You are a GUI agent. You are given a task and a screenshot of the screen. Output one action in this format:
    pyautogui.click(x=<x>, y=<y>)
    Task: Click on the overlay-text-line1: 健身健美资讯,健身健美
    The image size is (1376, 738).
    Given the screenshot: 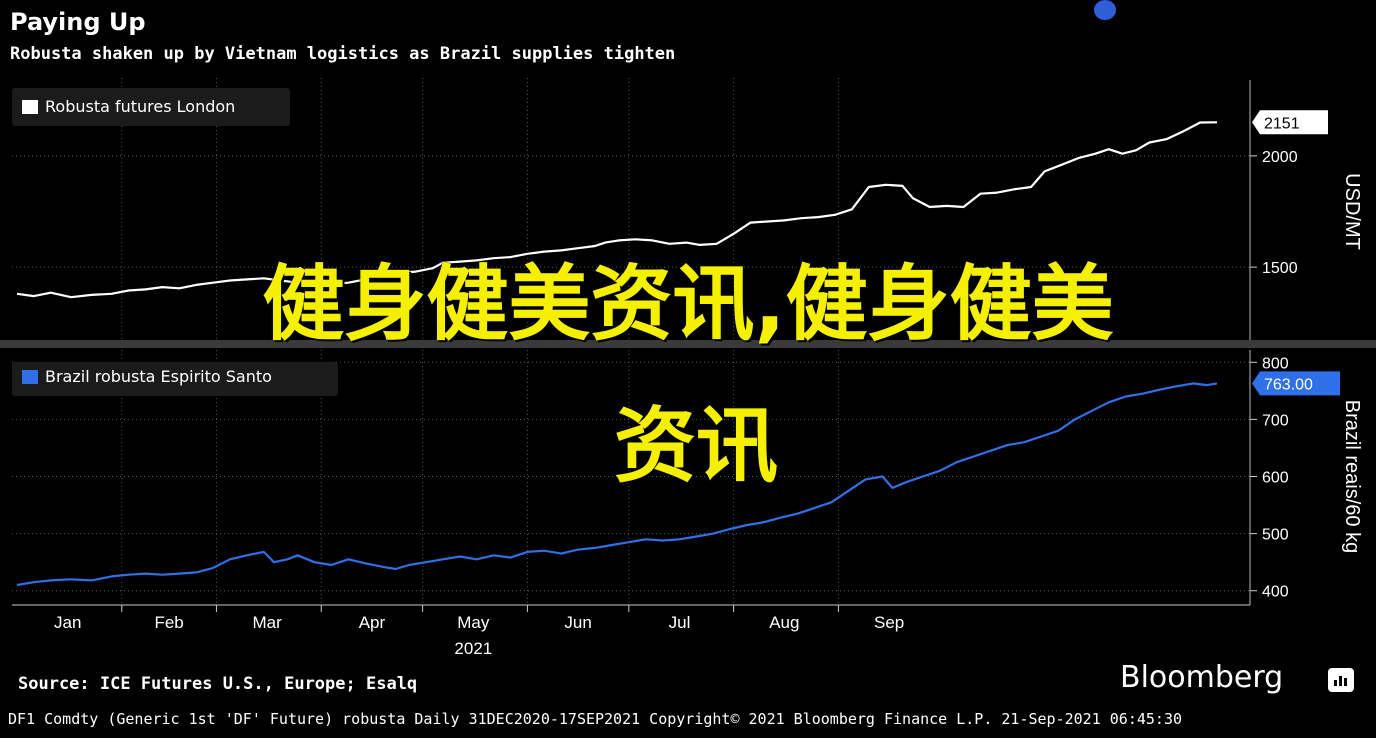 What is the action you would take?
    pyautogui.click(x=688, y=304)
    